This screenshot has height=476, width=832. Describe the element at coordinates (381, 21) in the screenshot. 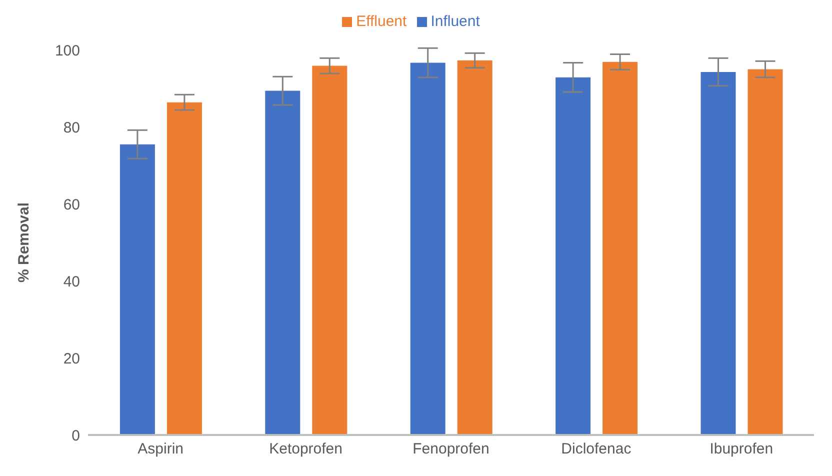

I see `legend-label: Effluent` at that location.